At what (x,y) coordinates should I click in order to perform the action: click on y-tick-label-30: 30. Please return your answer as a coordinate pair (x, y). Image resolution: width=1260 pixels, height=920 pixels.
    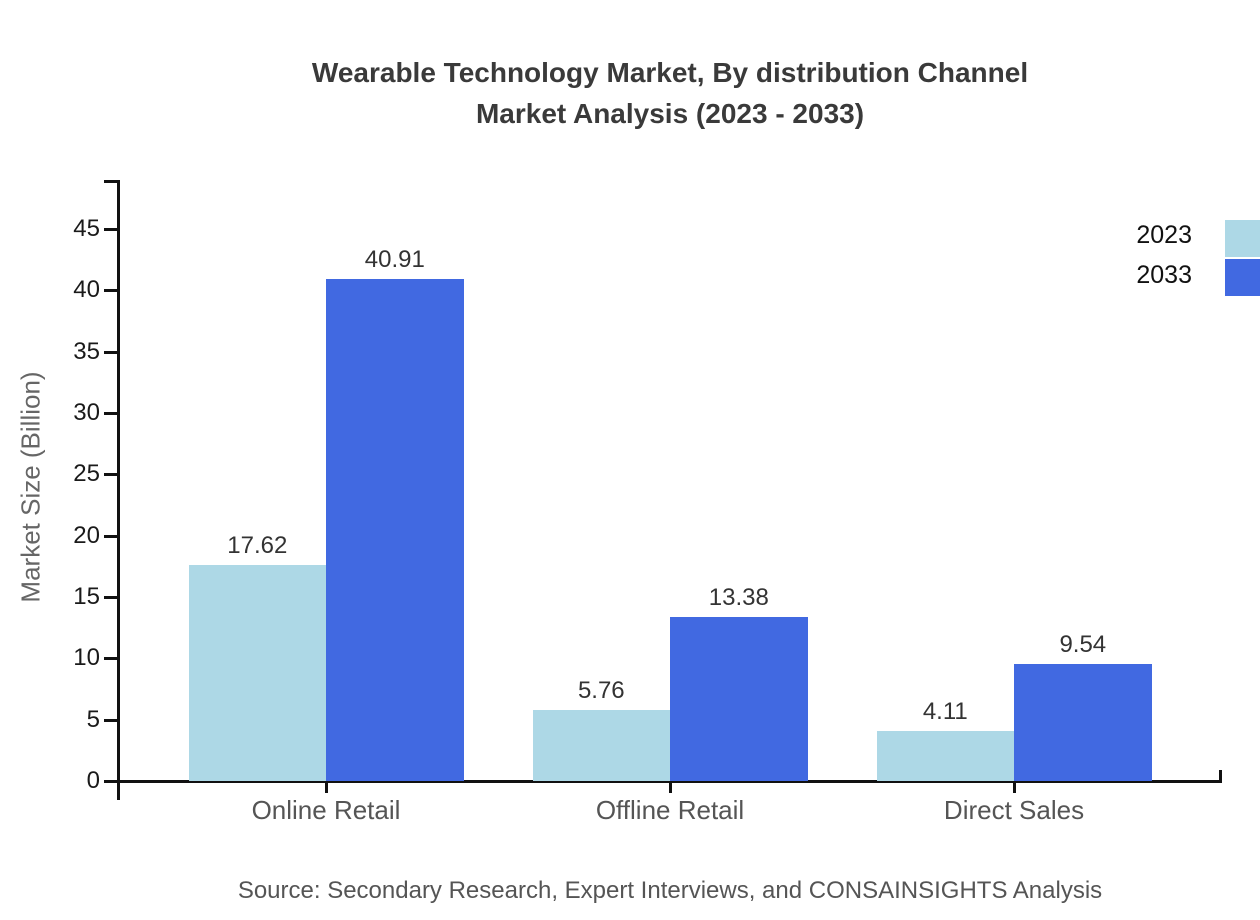
    Looking at the image, I should click on (86, 412).